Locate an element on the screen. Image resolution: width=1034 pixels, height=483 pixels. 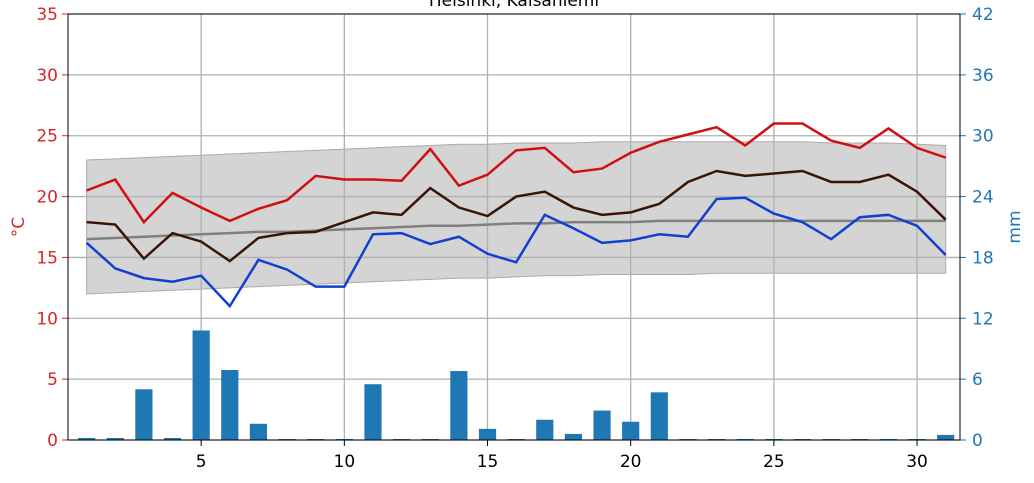
x-tick-label: 5 is located at coordinates (201, 462).